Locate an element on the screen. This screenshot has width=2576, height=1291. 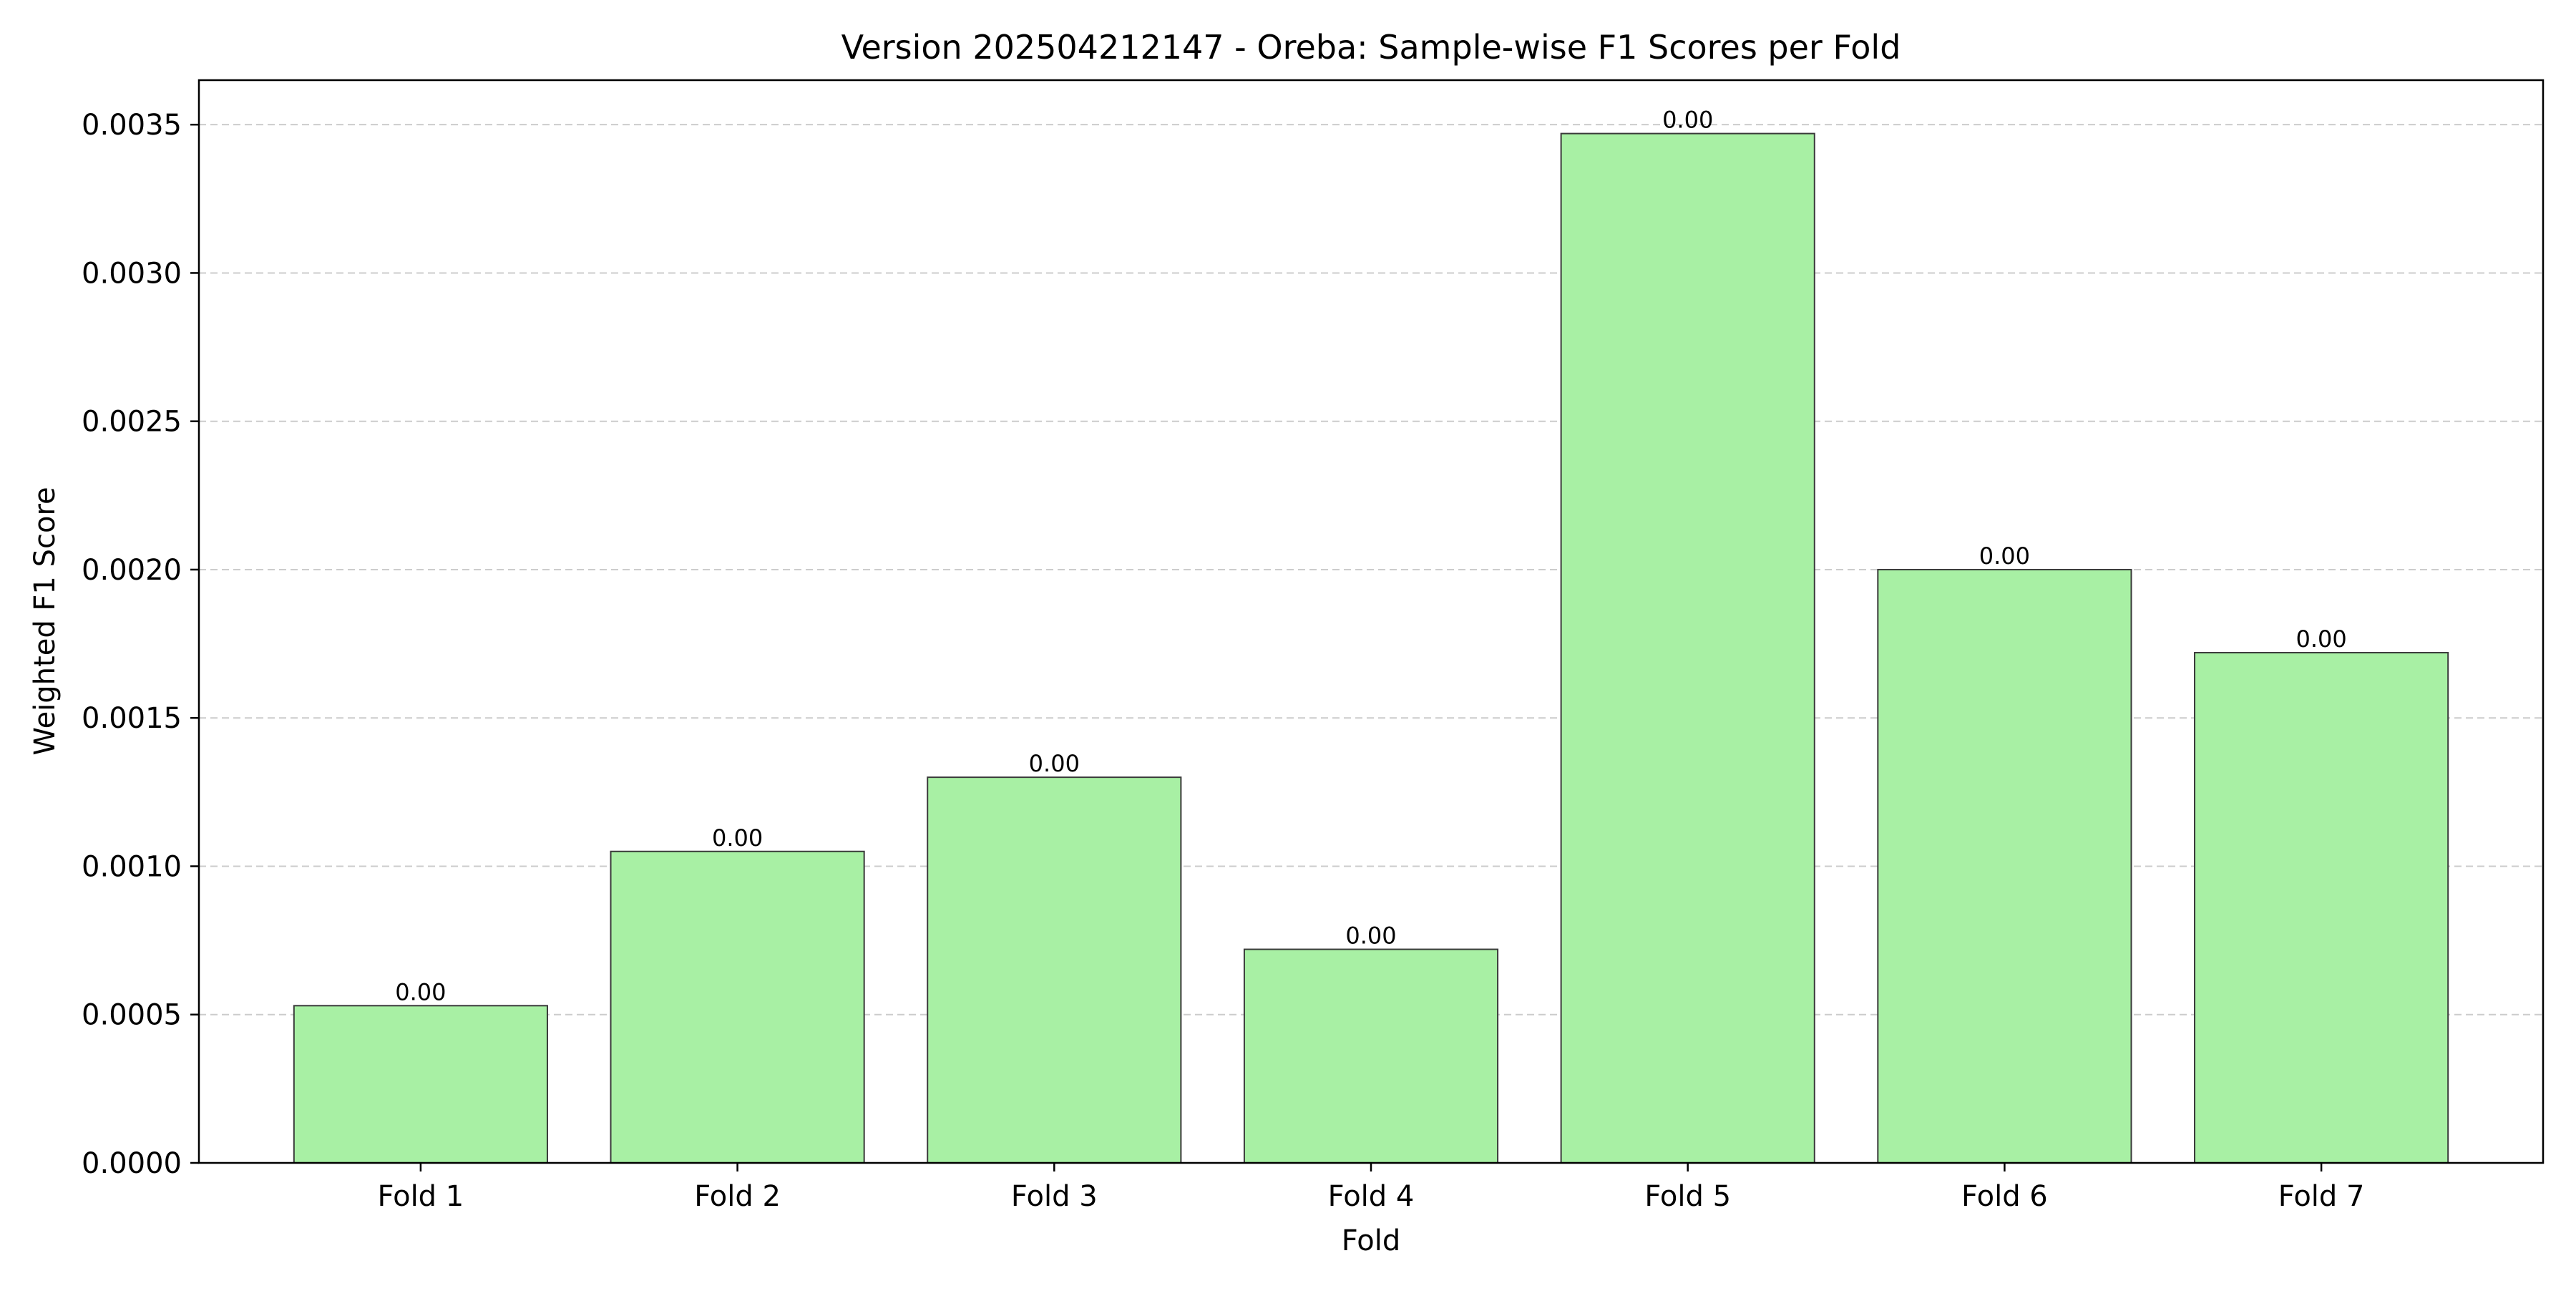
y-tick-label: 0.0030 is located at coordinates (132, 273).